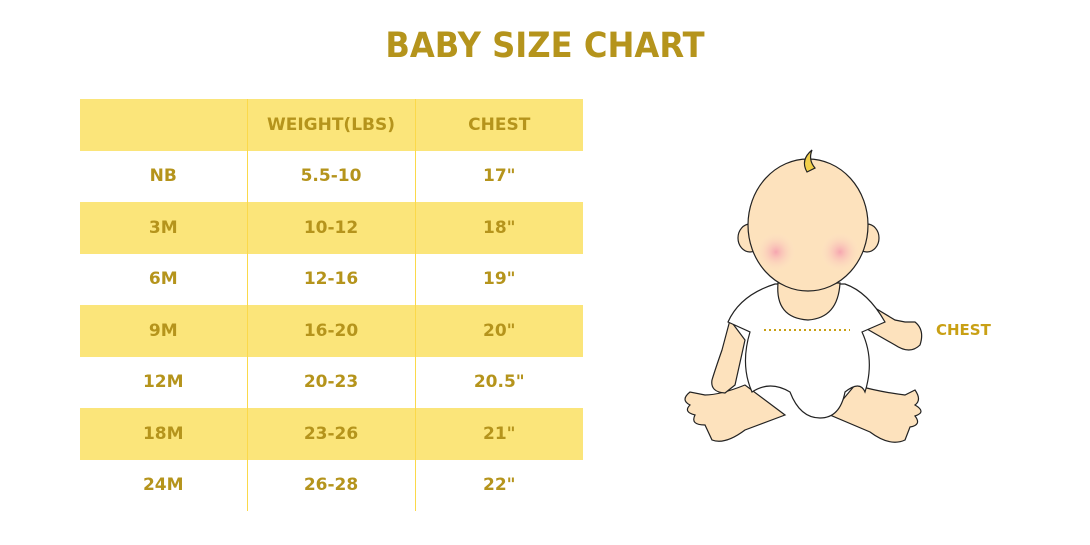 This screenshot has height=545, width=1090. Describe the element at coordinates (163, 279) in the screenshot. I see `size-cell: 6M` at that location.